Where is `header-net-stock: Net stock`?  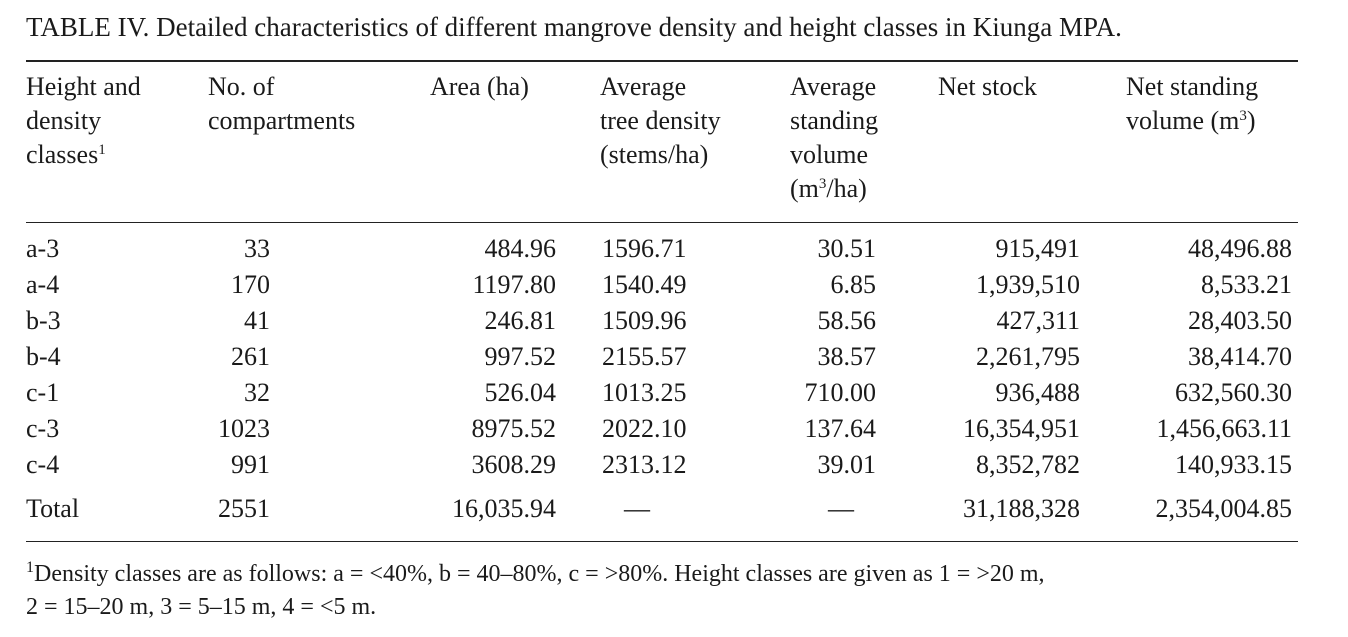
header-net-stock: Net stock is located at coordinates (987, 87).